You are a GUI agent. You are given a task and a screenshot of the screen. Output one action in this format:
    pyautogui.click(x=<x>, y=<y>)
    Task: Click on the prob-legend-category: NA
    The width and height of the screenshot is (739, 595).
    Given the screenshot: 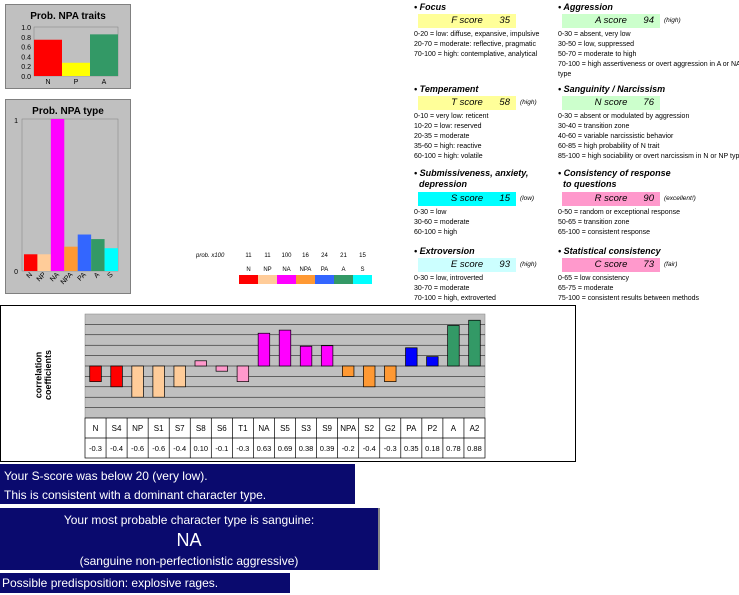 What is the action you would take?
    pyautogui.click(x=286, y=270)
    